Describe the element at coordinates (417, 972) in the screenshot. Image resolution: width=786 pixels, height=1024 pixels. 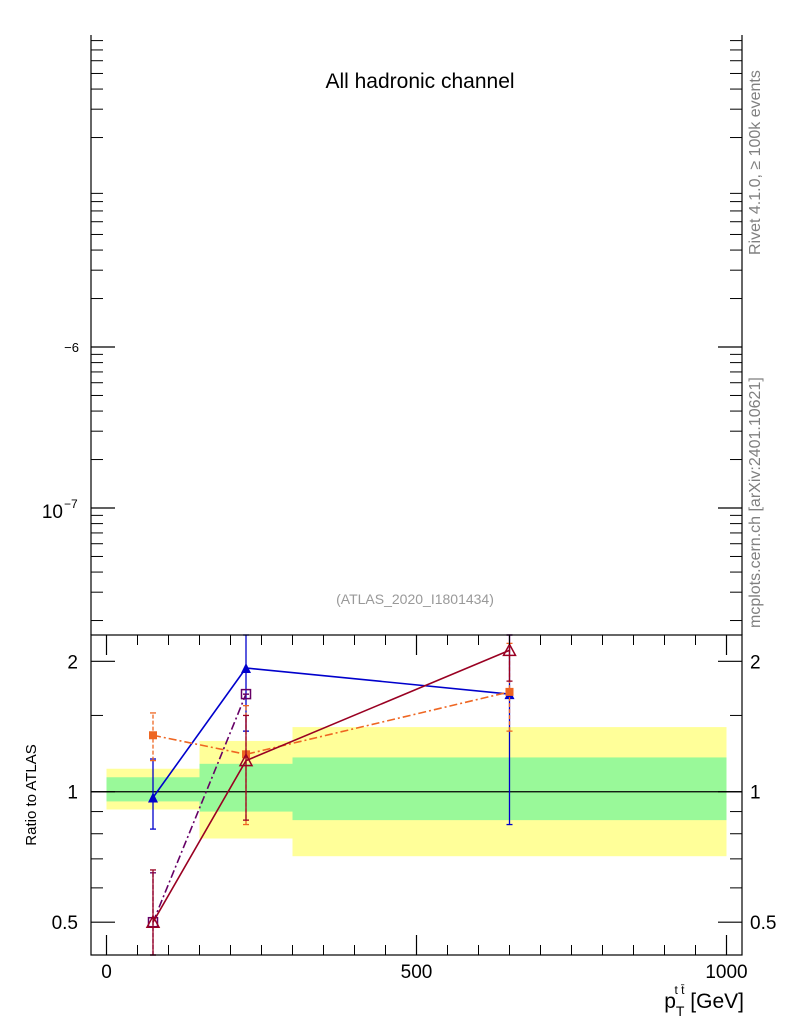
I see `x-tick-label: 500` at that location.